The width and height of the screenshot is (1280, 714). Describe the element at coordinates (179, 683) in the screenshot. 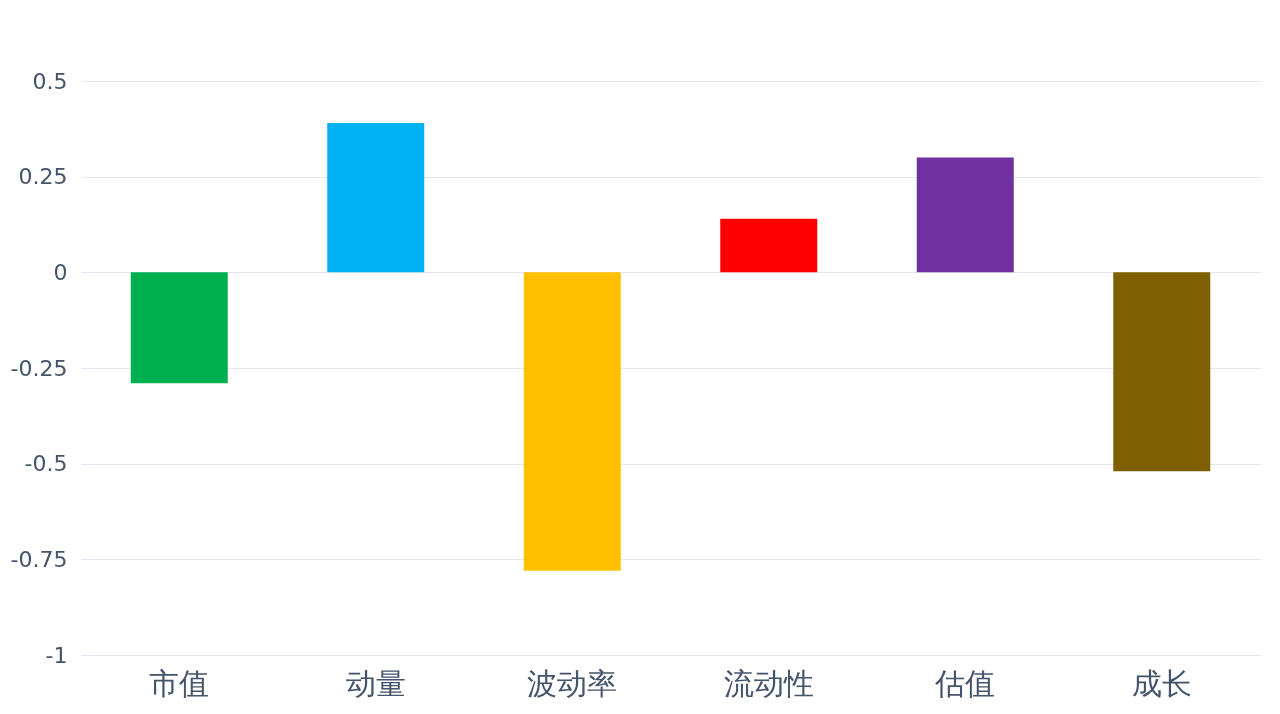

I see `x-tick-label: 市值` at that location.